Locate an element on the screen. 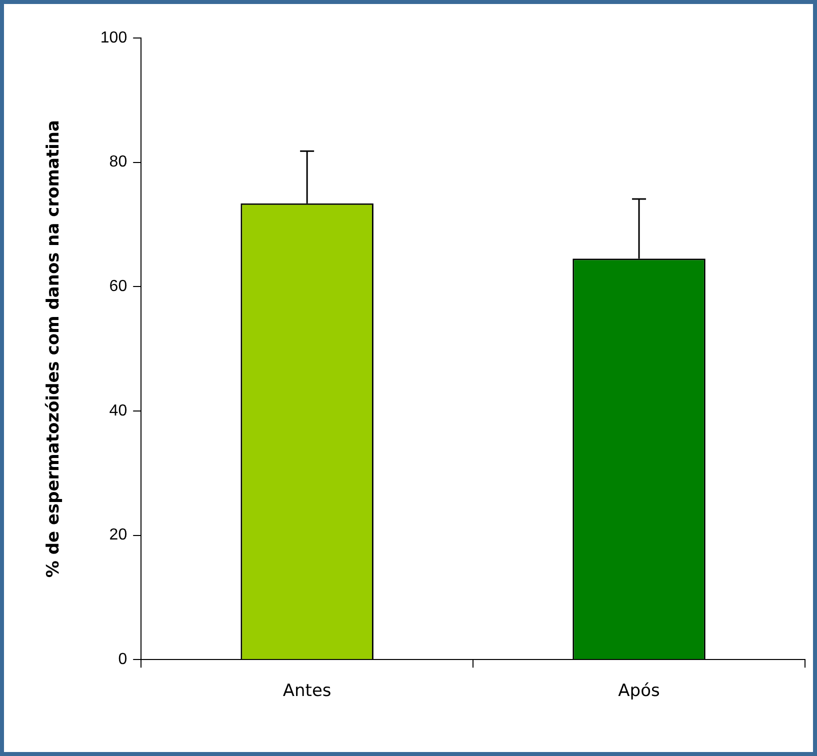 The width and height of the screenshot is (817, 756). x-tick-label: Após is located at coordinates (639, 691).